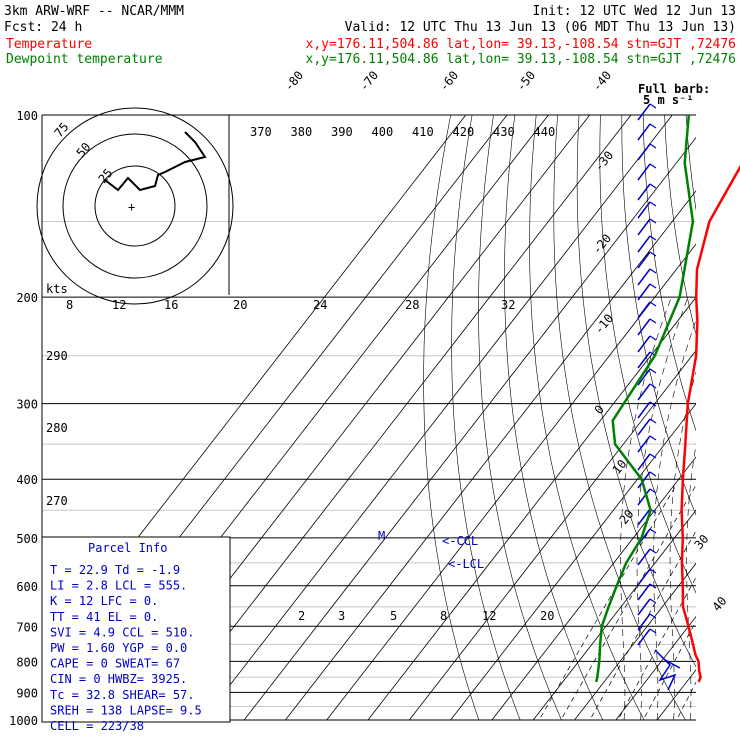 Image resolution: width=740 pixels, height=740 pixels. Describe the element at coordinates (412, 305) in the screenshot. I see `hodo-speed-label: 28` at that location.